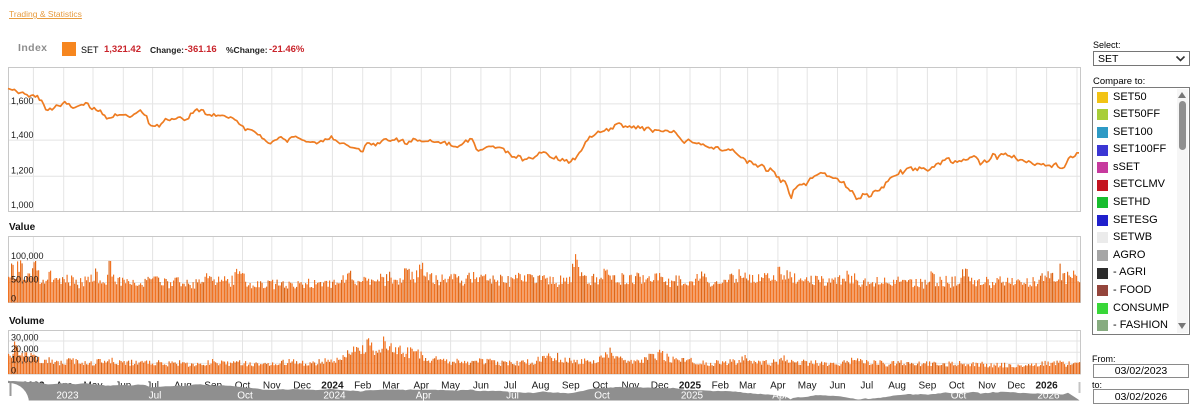  I want to click on svg-text: 2023, so click(67, 395).